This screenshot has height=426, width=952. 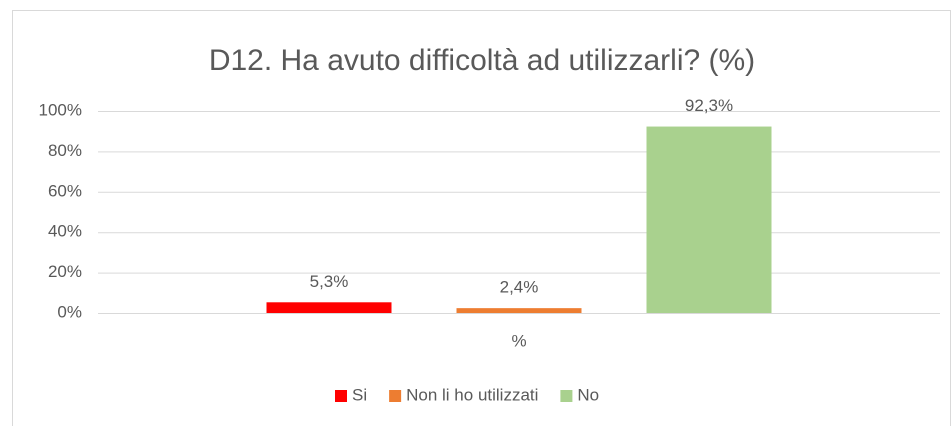 I want to click on y-tick-label: 20%, so click(x=65, y=271).